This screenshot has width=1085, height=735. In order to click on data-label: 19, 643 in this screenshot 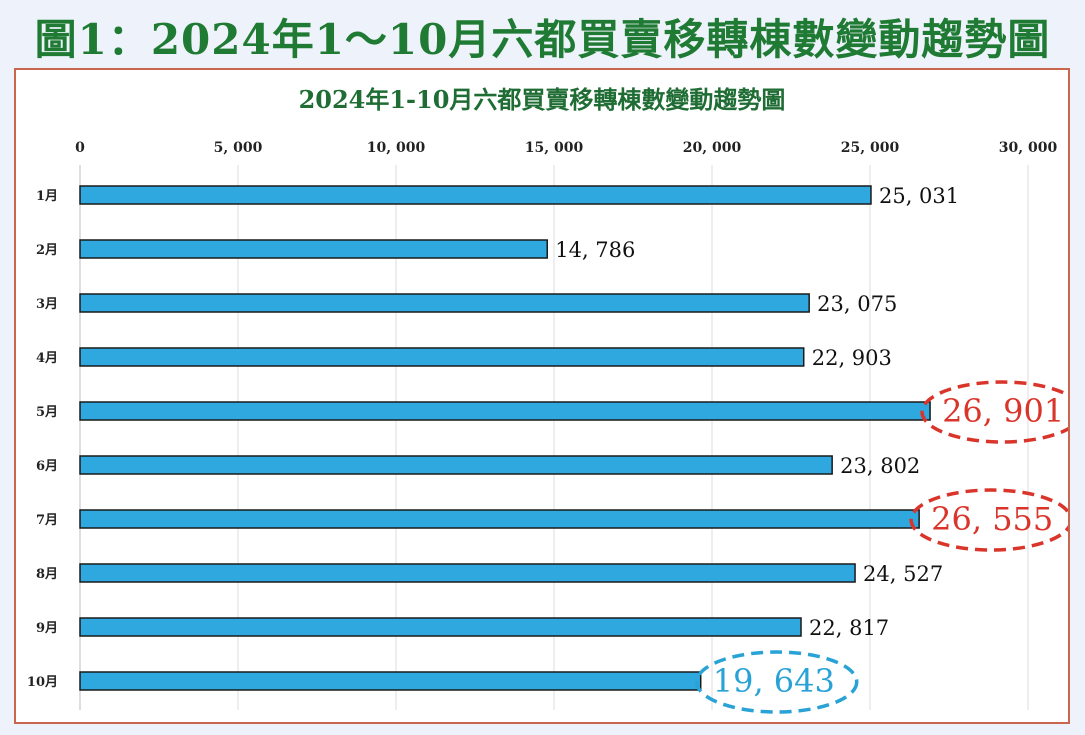, I will do `click(774, 681)`.